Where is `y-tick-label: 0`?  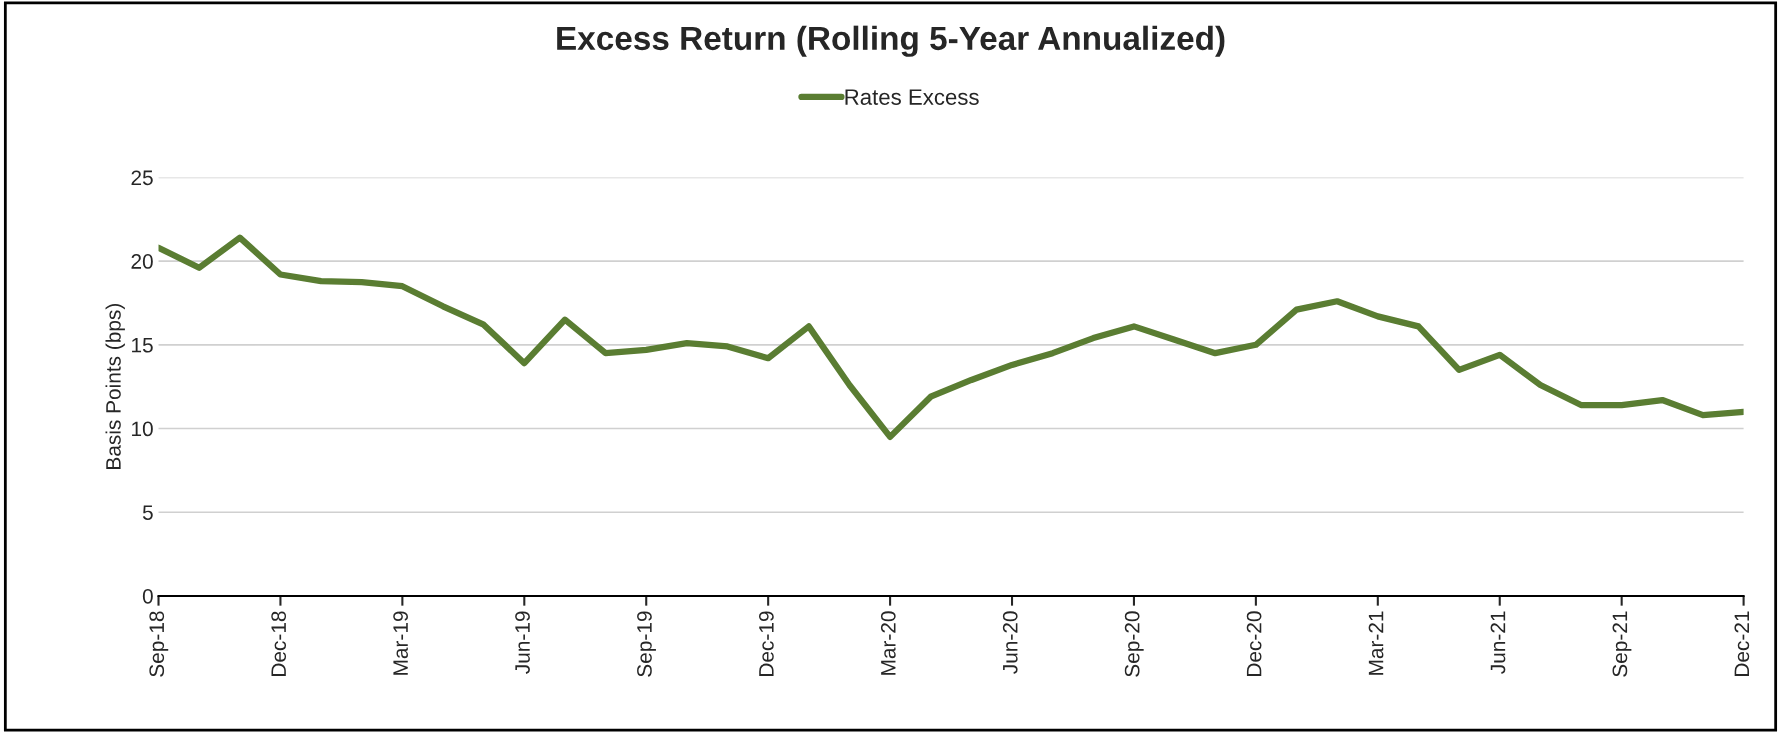
y-tick-label: 0 is located at coordinates (147, 596).